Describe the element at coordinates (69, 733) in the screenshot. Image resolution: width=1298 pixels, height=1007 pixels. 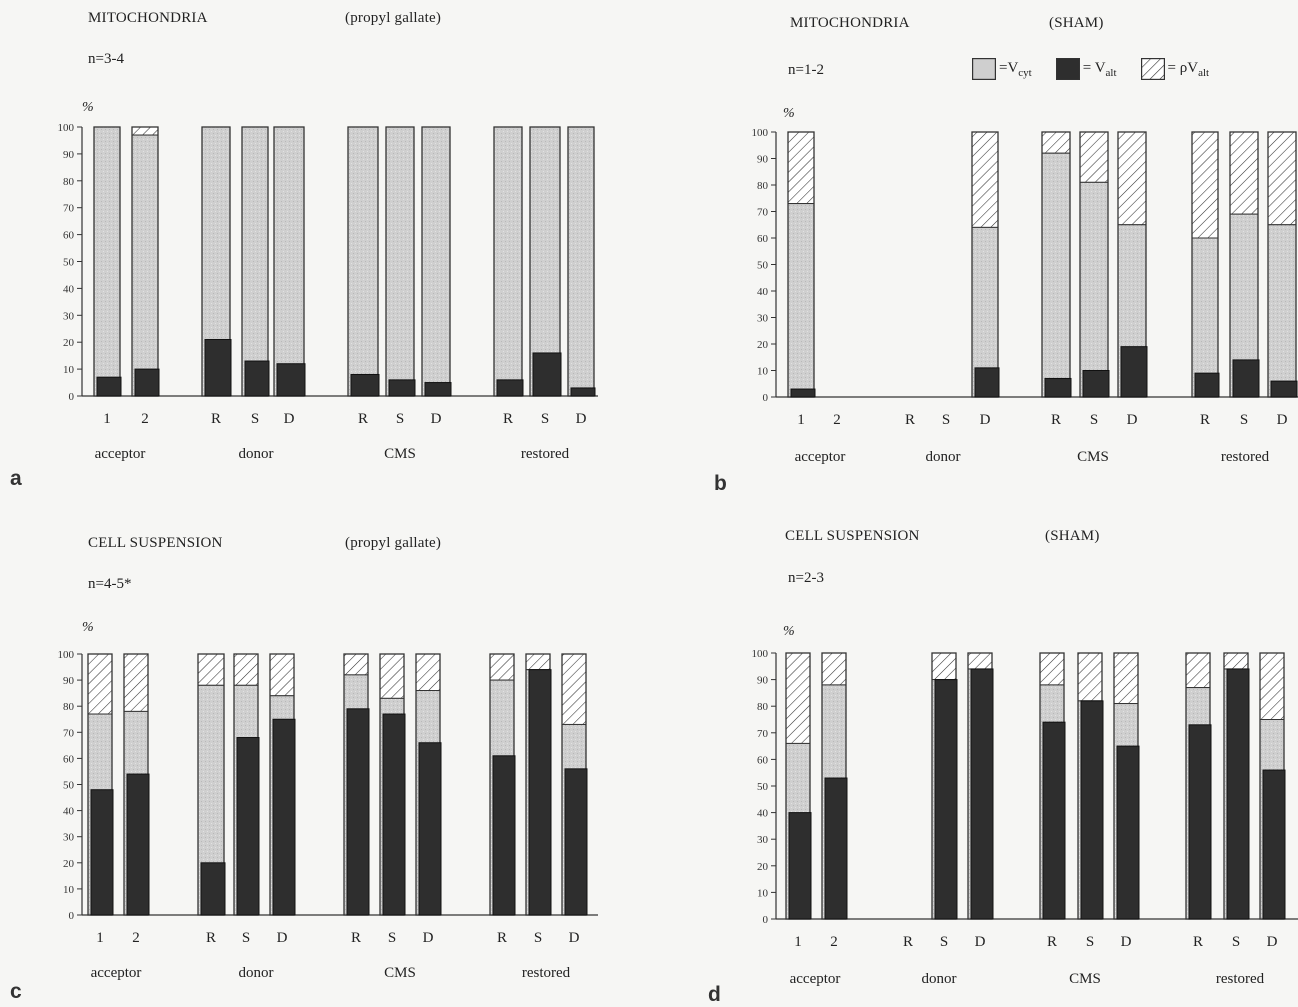
I see `y-tick-label: 70` at that location.